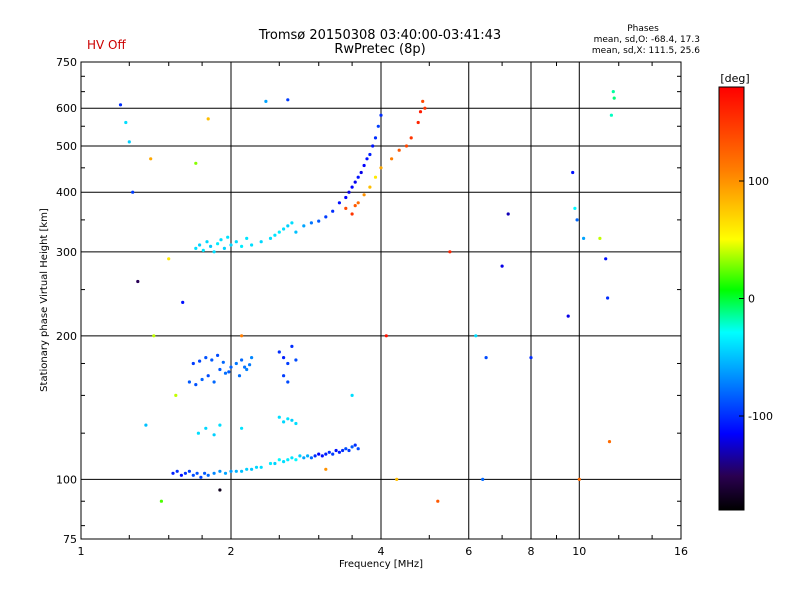 This screenshot has width=800, height=600. I want to click on y-tick-label-0: 75, so click(70, 539).